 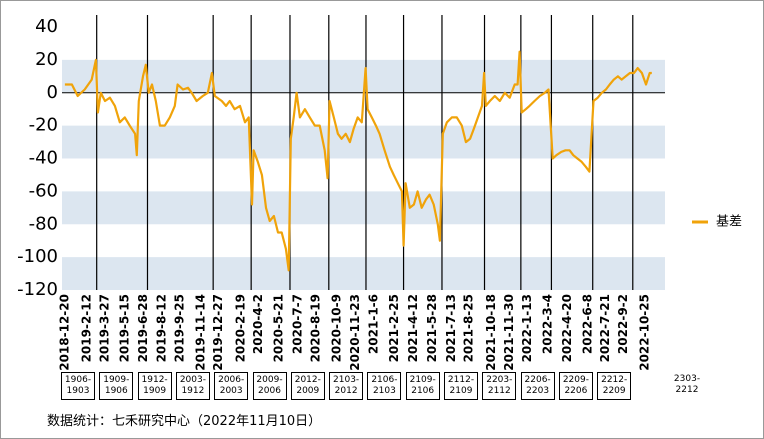 I want to click on y-tick-label: 40, so click(x=46, y=26).